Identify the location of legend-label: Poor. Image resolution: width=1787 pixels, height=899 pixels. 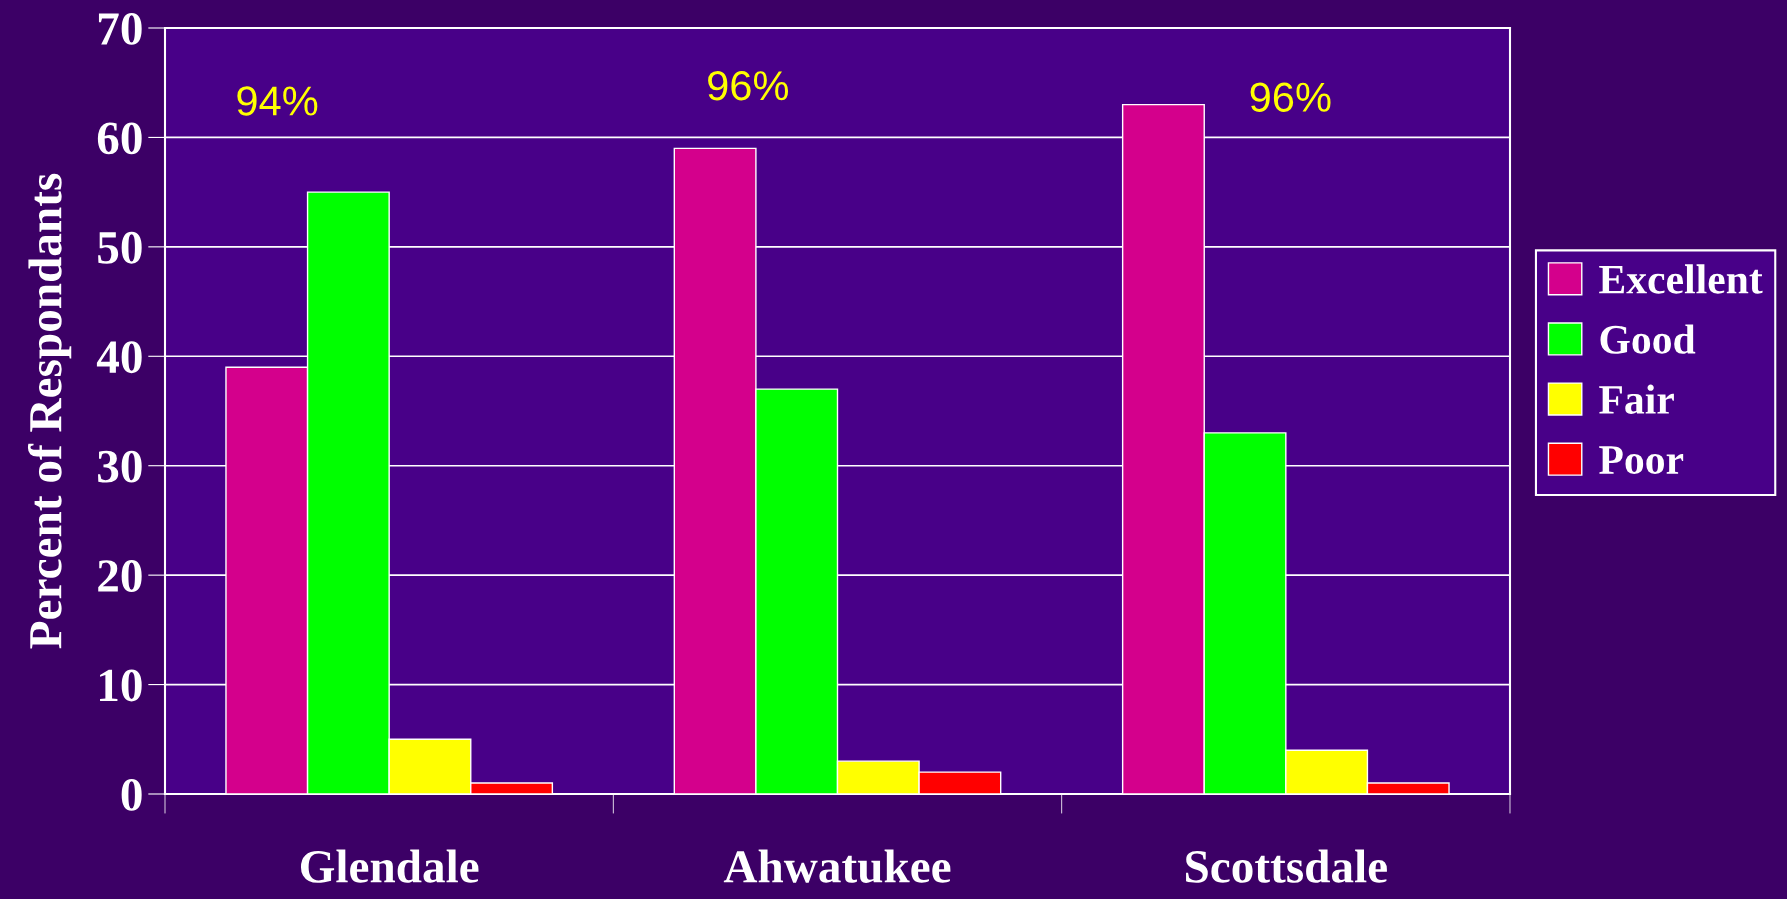
(1641, 460).